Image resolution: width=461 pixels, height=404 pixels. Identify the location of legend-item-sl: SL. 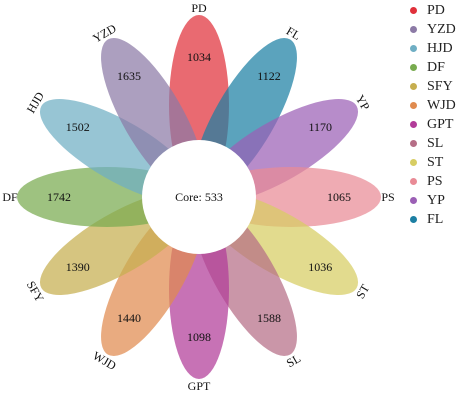
(433, 143).